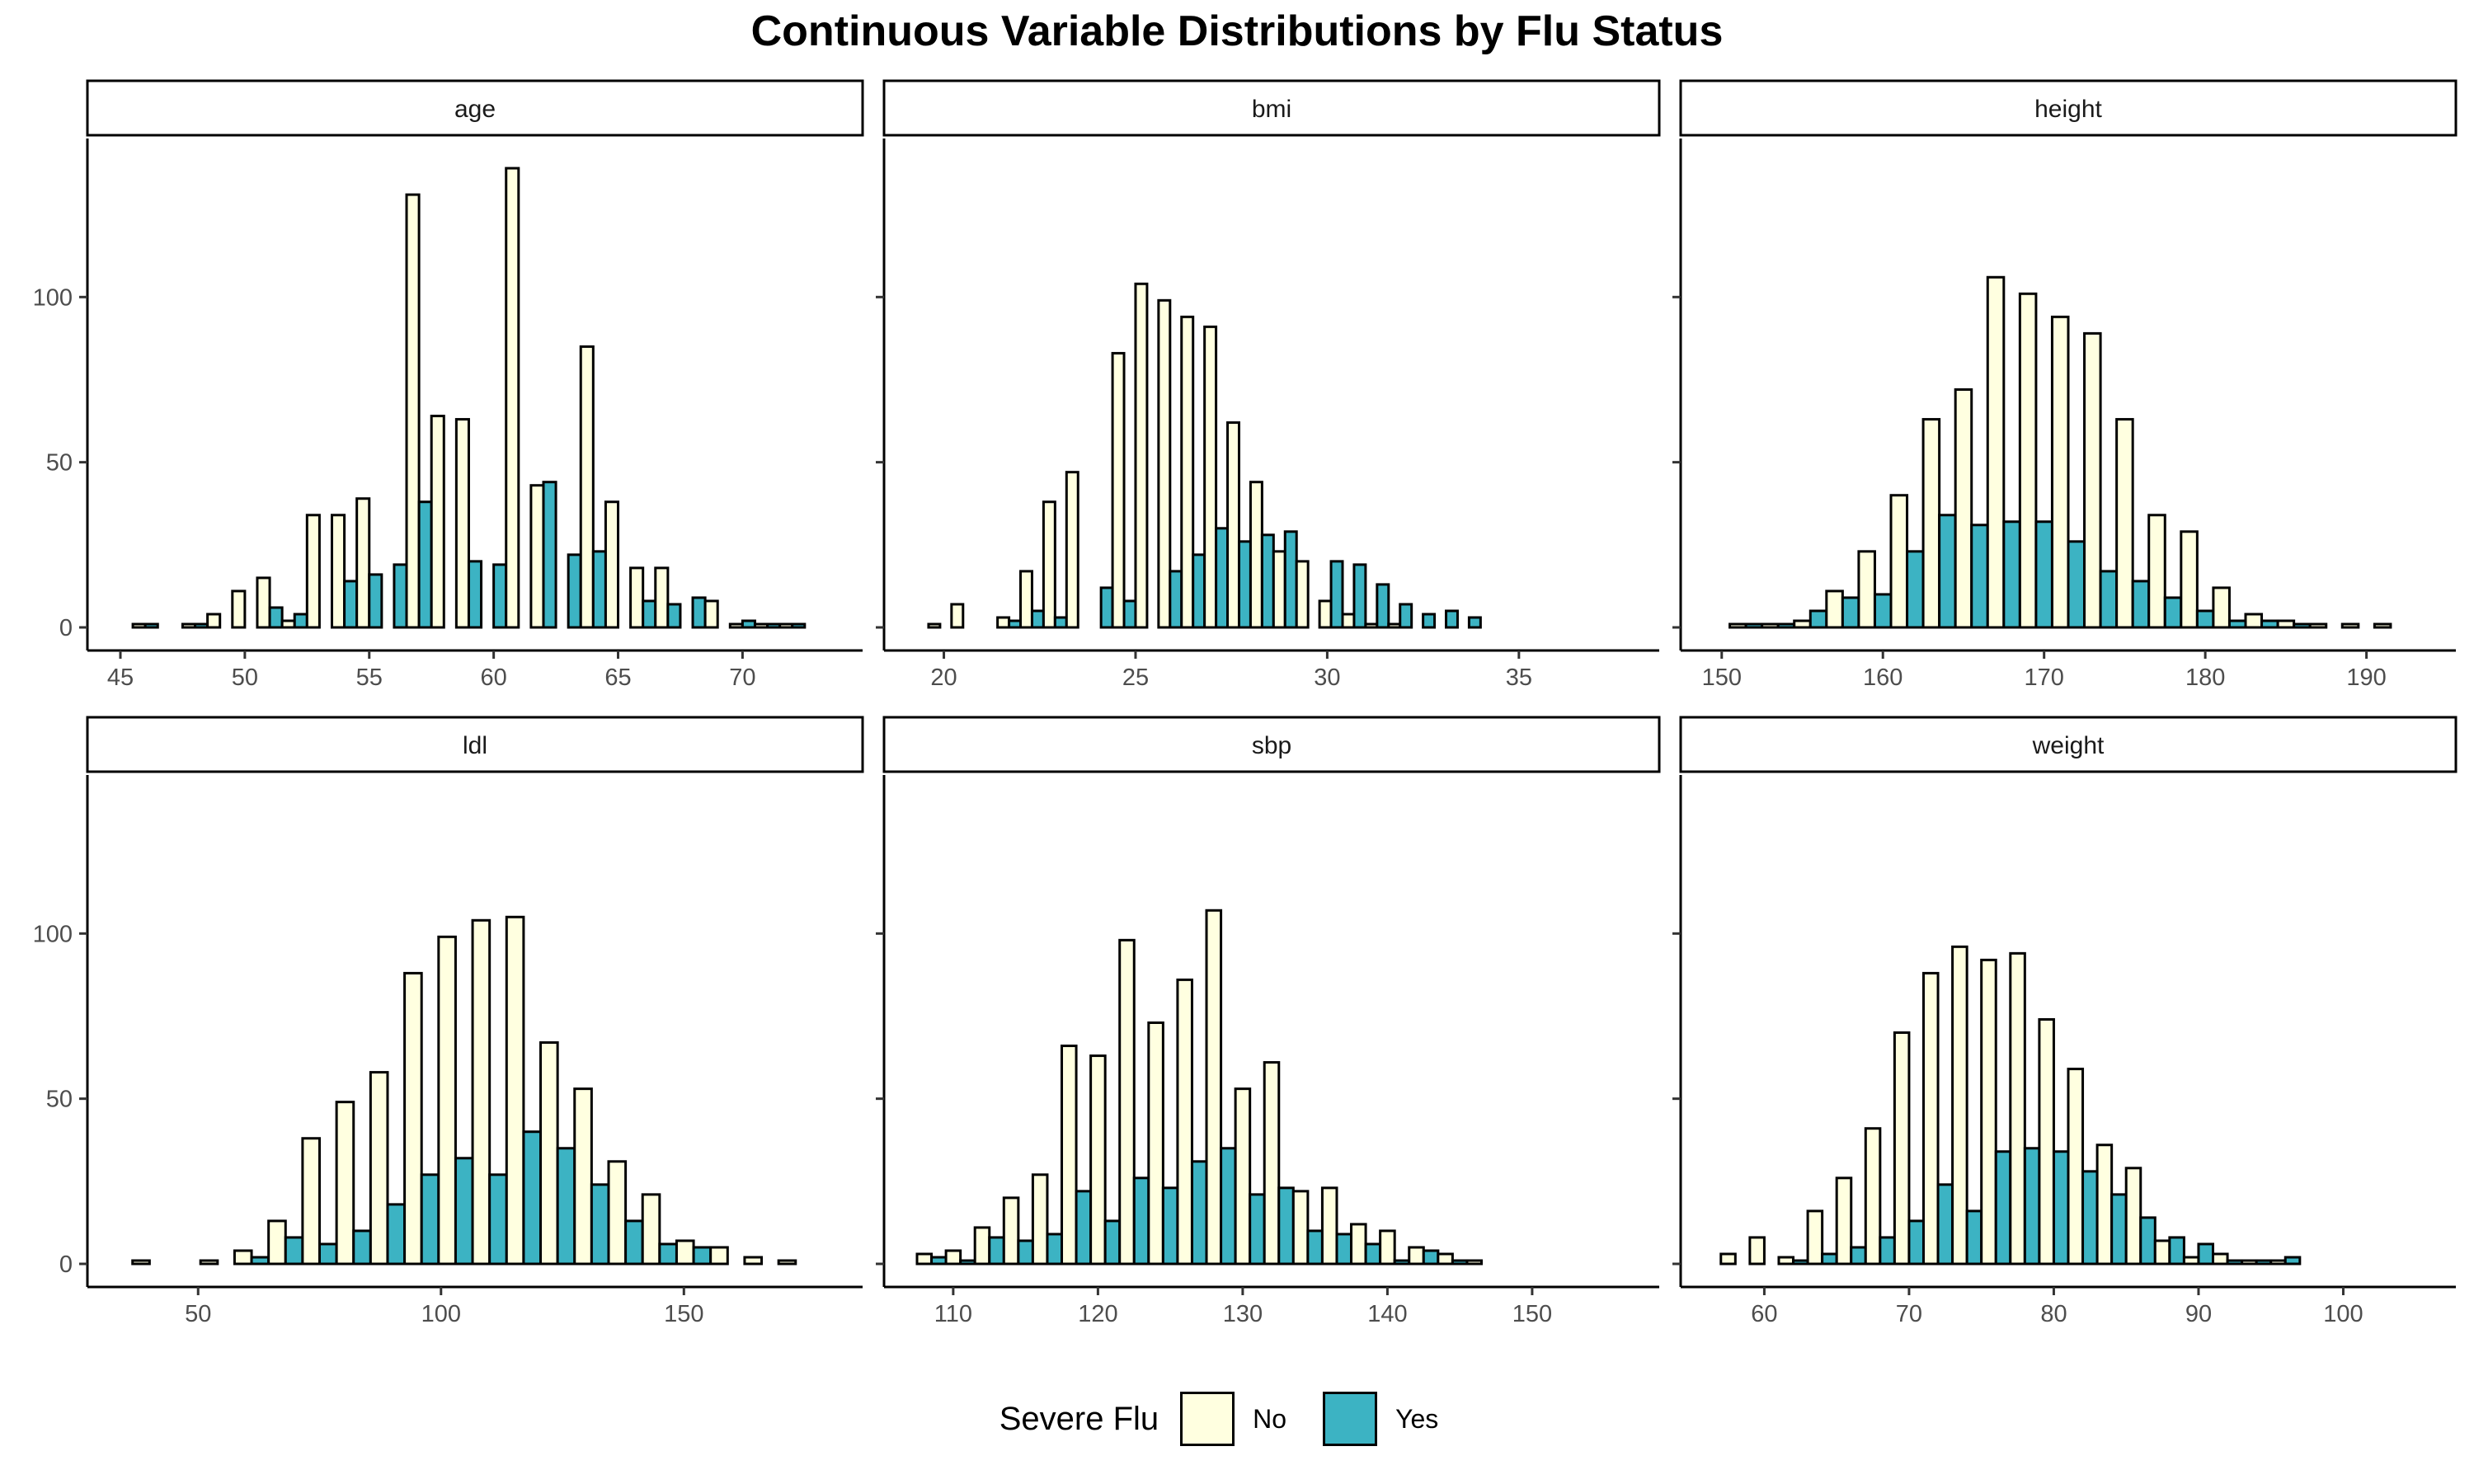 The height and width of the screenshot is (1484, 2474). I want to click on x-tick-label: 30, so click(1327, 678).